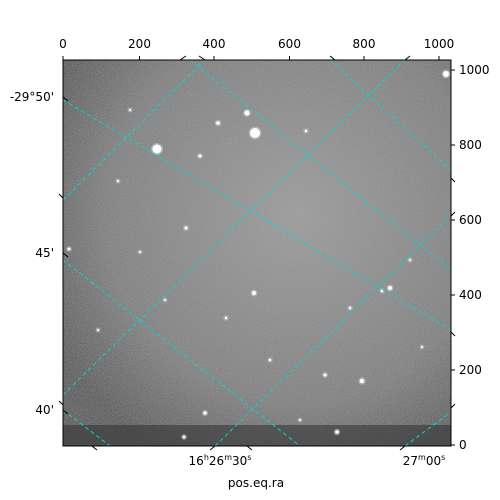 This screenshot has width=500, height=500. What do you see at coordinates (256, 48) in the screenshot?
I see `top-pixel-axis: 0 200 400 600 800 1000` at bounding box center [256, 48].